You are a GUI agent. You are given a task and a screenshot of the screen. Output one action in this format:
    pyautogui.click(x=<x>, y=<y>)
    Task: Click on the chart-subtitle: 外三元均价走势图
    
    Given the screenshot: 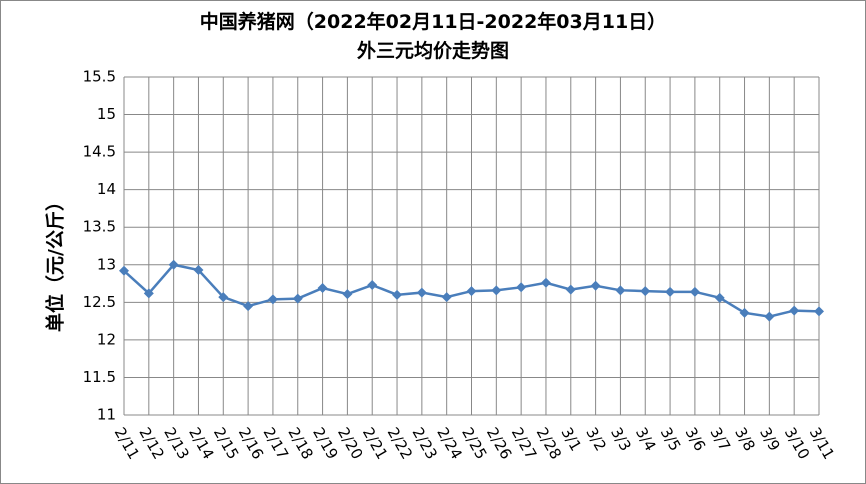 What is the action you would take?
    pyautogui.click(x=433, y=50)
    